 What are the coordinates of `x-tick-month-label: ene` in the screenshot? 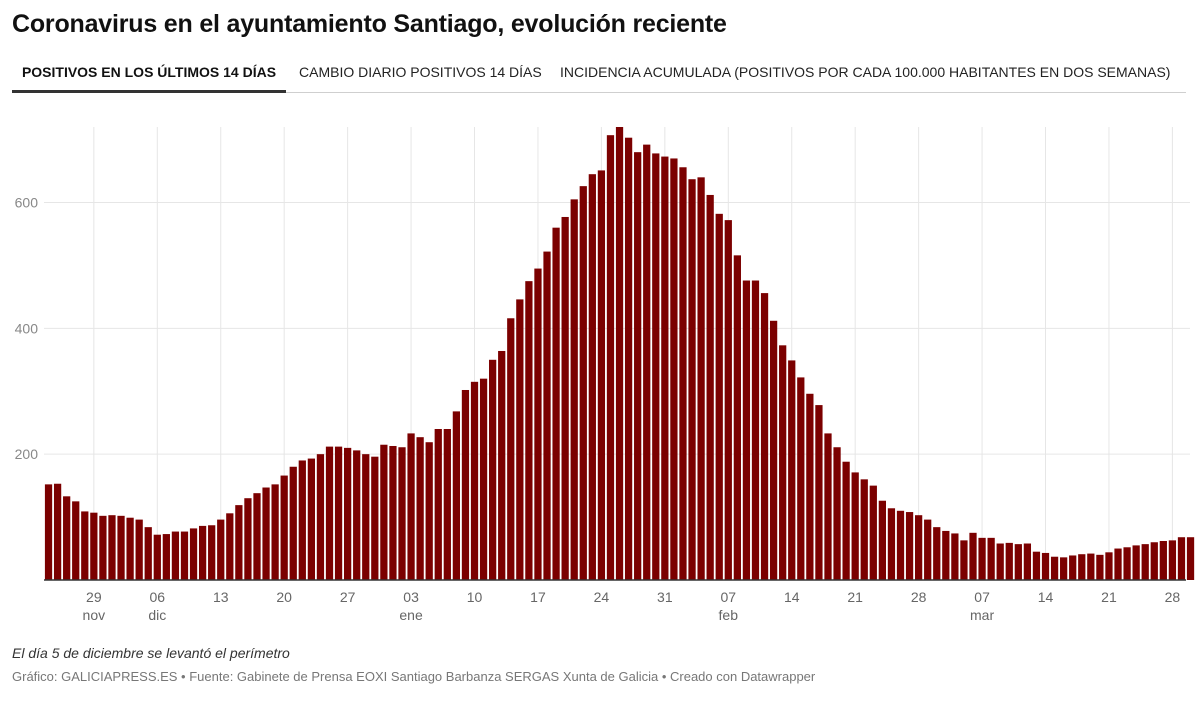 It's located at (411, 615).